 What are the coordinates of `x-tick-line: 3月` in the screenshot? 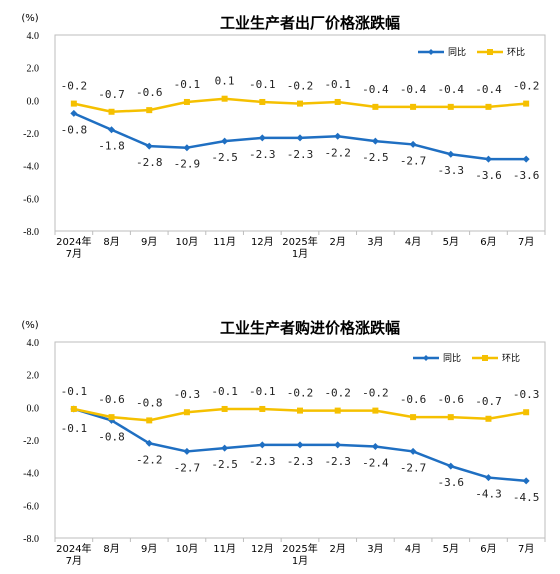 It's located at (375, 549).